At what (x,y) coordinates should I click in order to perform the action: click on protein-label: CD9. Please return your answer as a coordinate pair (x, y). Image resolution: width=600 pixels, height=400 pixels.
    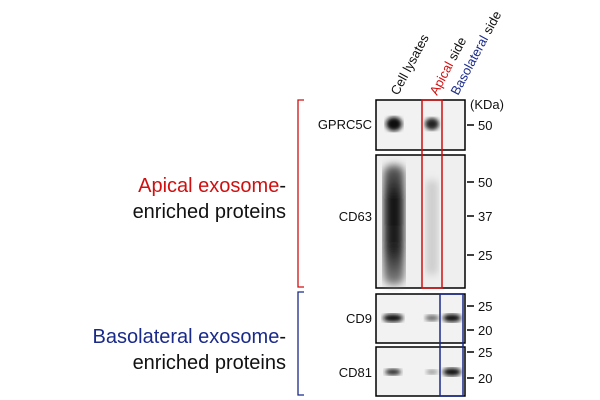
    Looking at the image, I should click on (359, 318).